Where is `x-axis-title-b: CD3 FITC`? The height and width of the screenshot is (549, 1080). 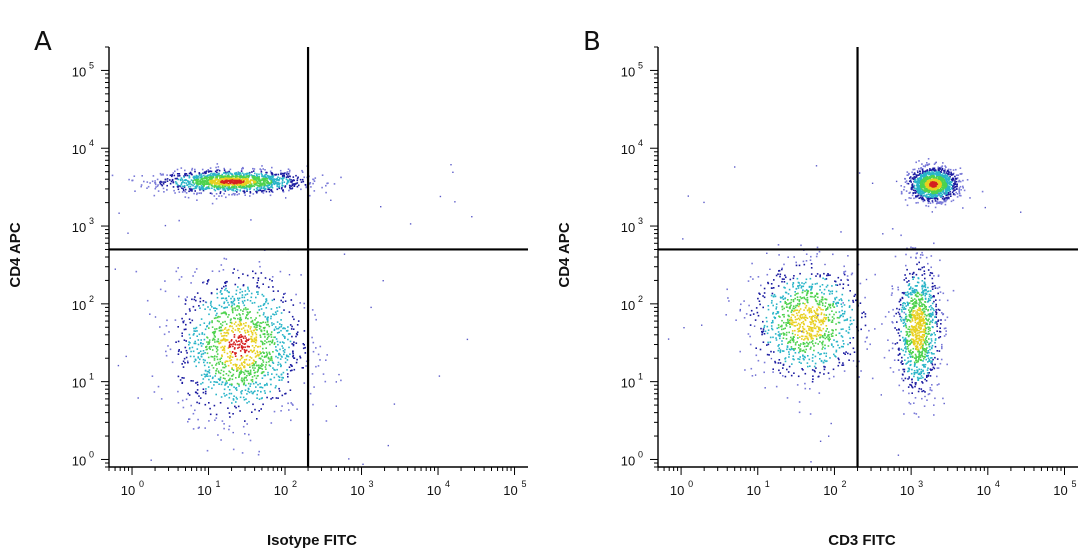 x-axis-title-b: CD3 FITC is located at coordinates (862, 540).